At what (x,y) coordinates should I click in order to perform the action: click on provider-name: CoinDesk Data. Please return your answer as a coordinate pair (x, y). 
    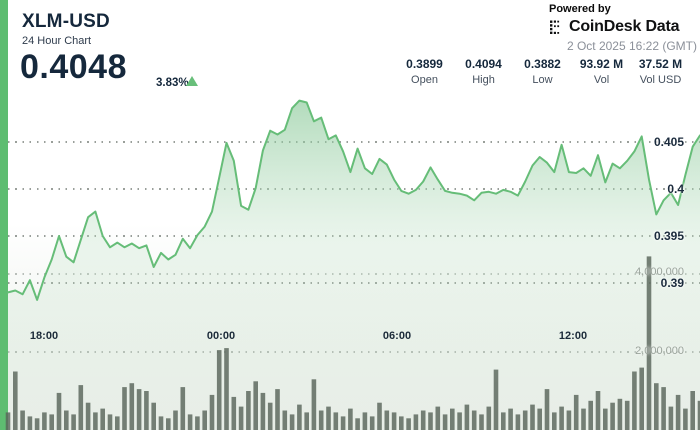
    Looking at the image, I should click on (624, 26).